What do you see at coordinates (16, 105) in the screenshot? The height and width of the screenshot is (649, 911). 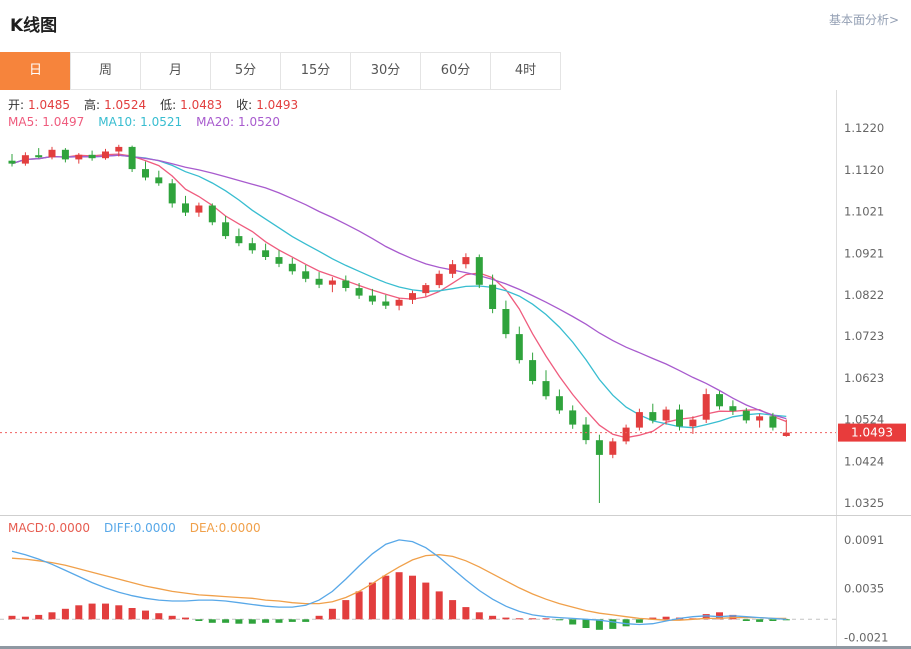 I see `ohlc-label: 开:` at bounding box center [16, 105].